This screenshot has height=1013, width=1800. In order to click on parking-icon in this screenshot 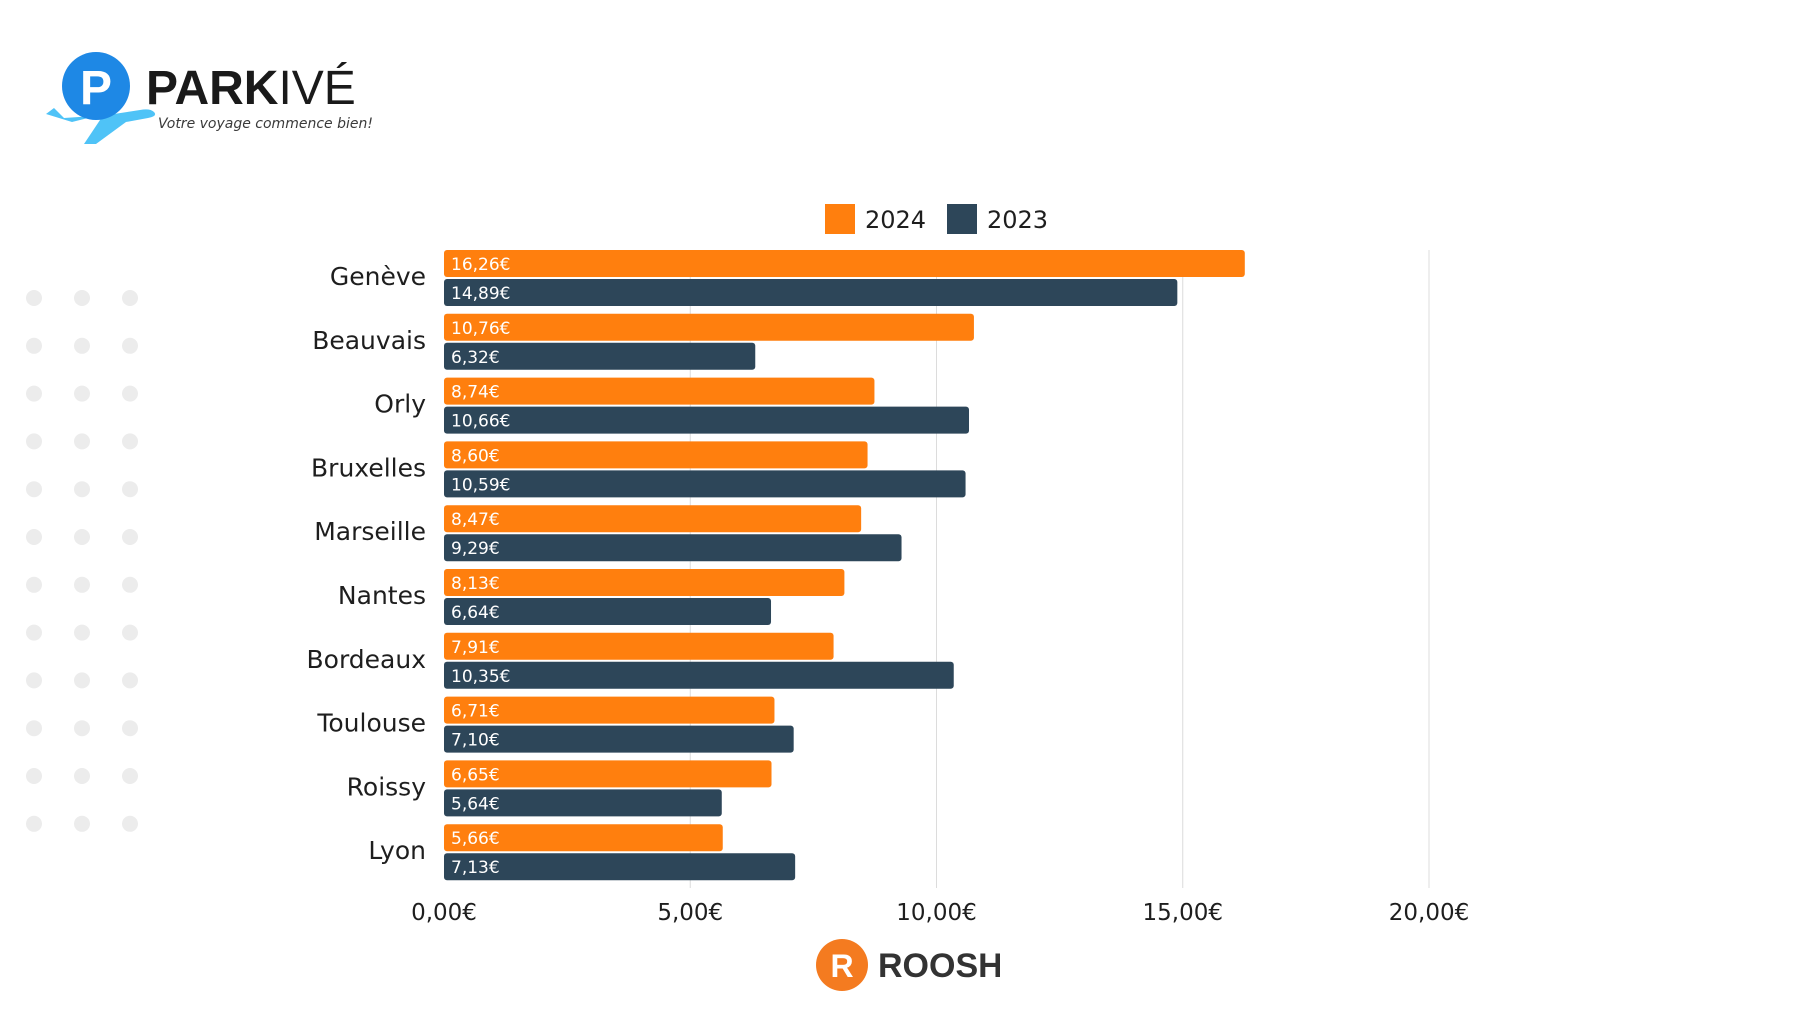, I will do `click(96, 86)`.